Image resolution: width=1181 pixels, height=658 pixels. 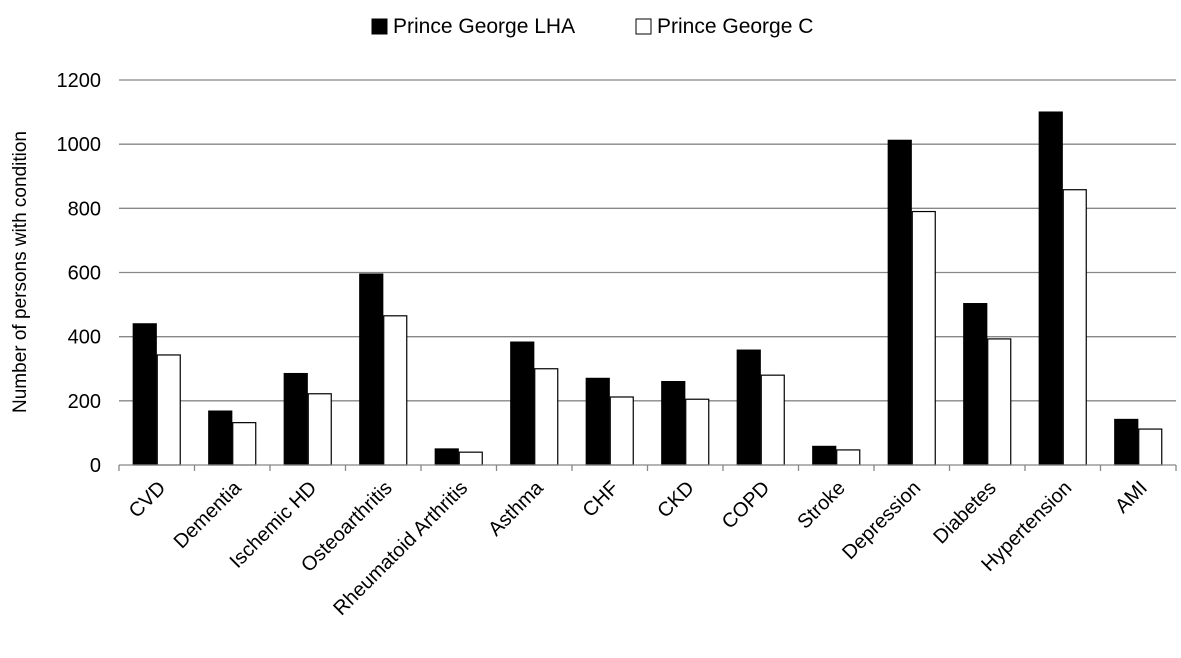 What do you see at coordinates (824, 455) in the screenshot?
I see `bar-prince-george-lha-stroke` at bounding box center [824, 455].